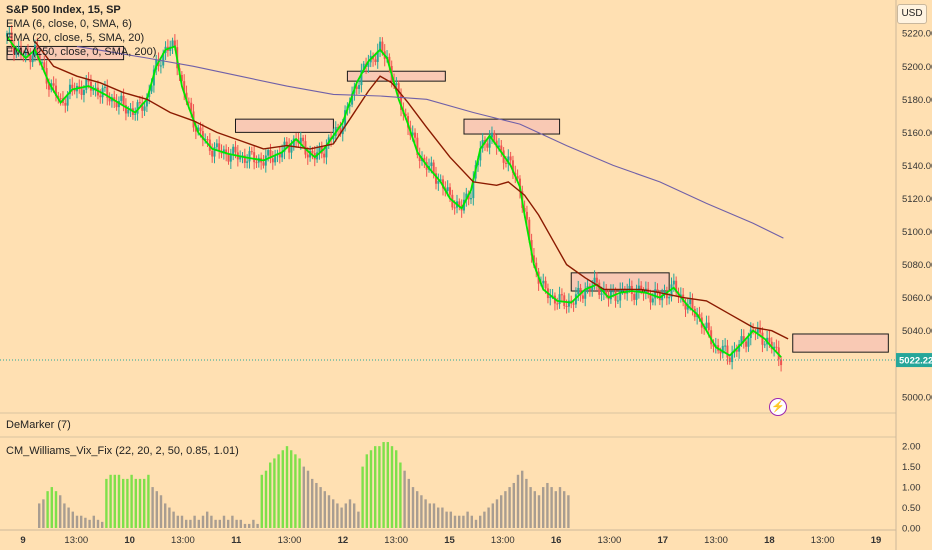 The image size is (932, 550). What do you see at coordinates (69, 24) in the screenshot?
I see `ema-fast-legend: EMA (6, close, 0, SMA, 6)` at bounding box center [69, 24].